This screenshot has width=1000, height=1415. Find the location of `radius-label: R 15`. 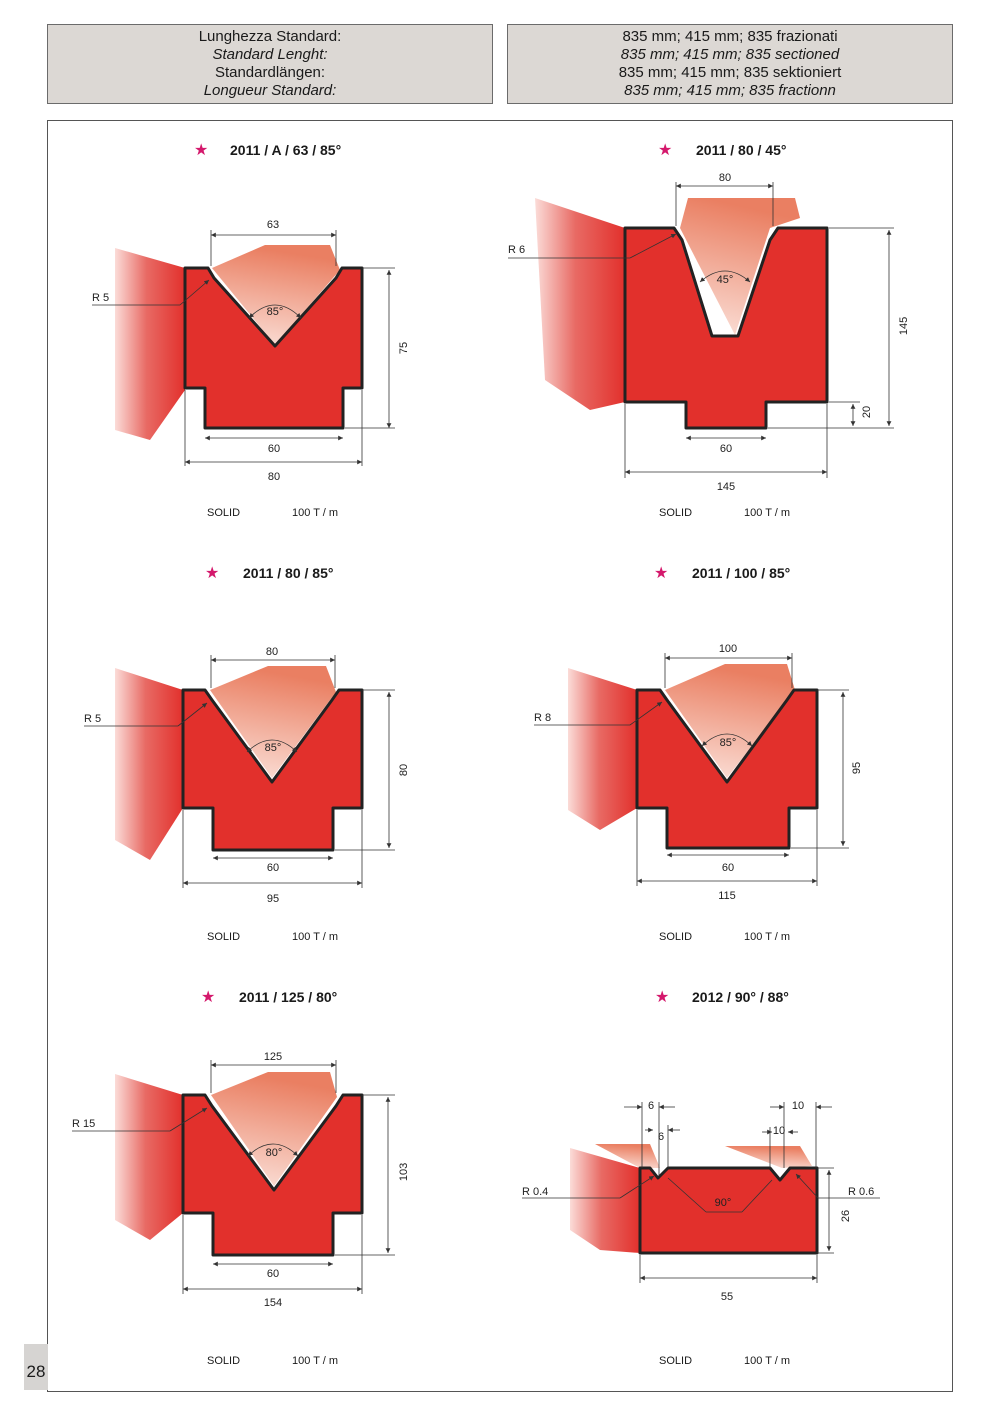

radius-label: R 15 is located at coordinates (83, 1124).